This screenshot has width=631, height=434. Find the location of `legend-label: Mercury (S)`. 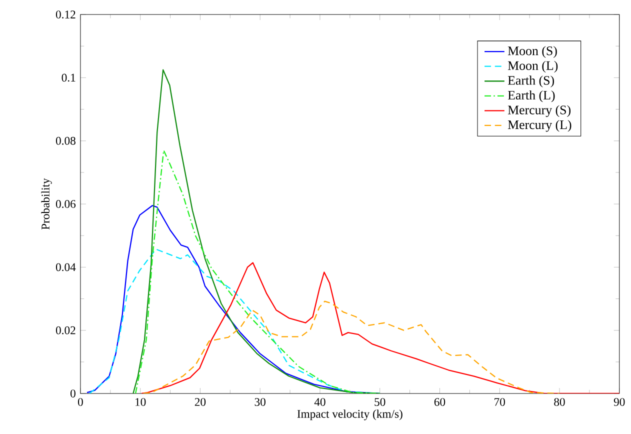

legend-label: Mercury (S) is located at coordinates (539, 111).